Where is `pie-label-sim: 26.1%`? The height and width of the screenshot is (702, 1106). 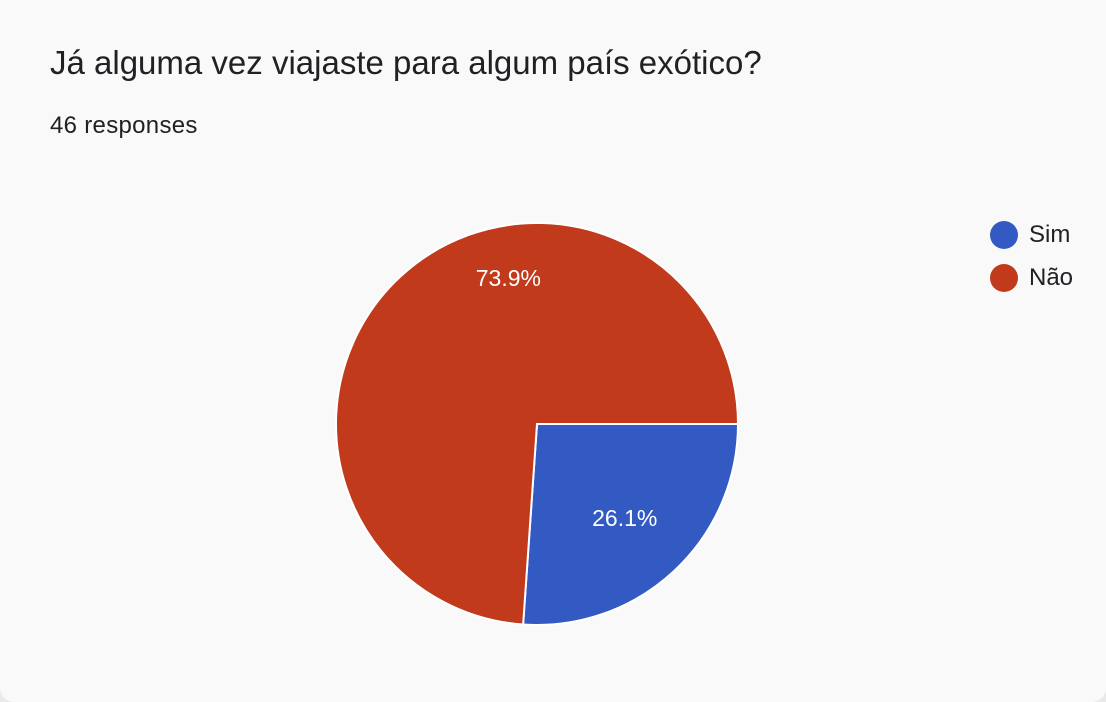 pie-label-sim: 26.1% is located at coordinates (624, 518).